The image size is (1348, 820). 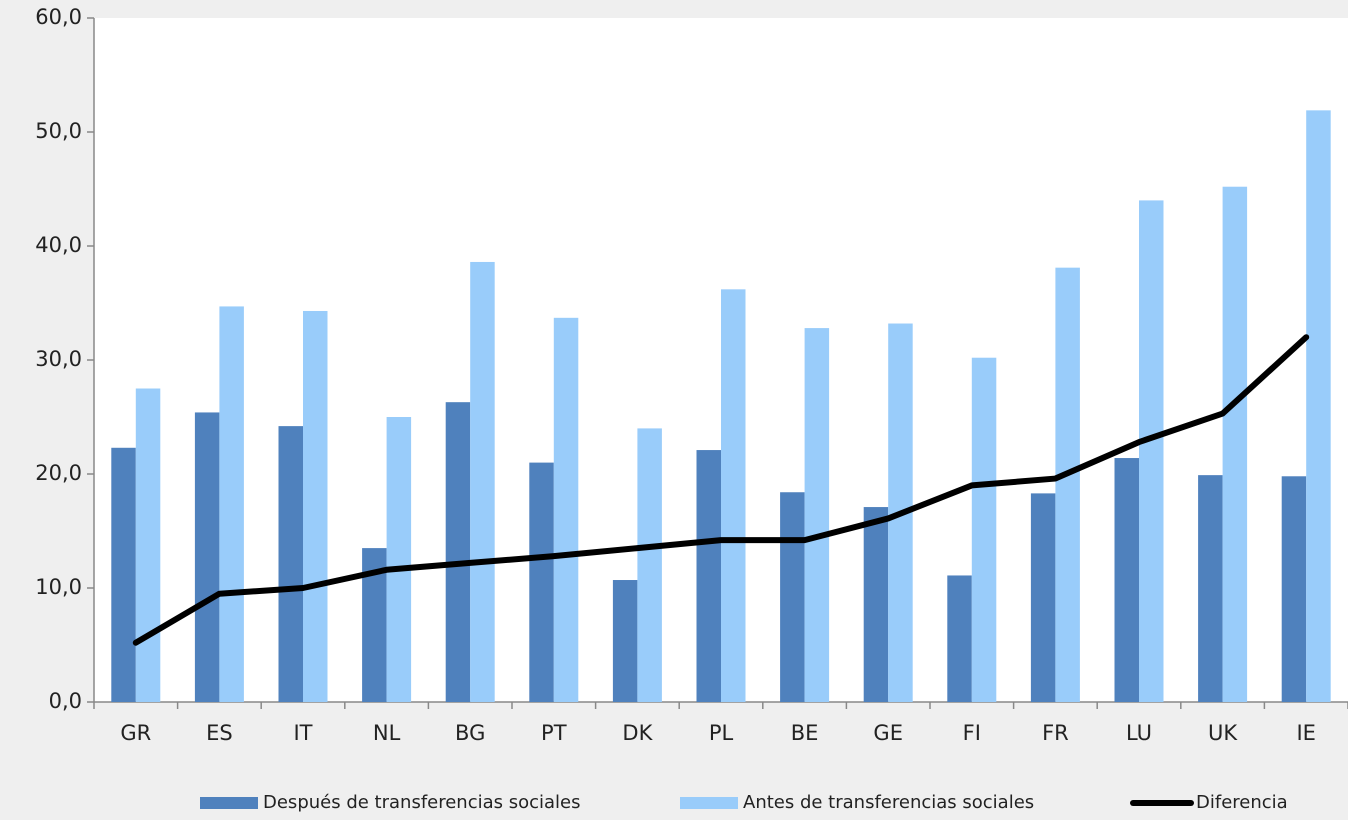 What do you see at coordinates (58, 359) in the screenshot?
I see `y-tick-label: 30,0` at bounding box center [58, 359].